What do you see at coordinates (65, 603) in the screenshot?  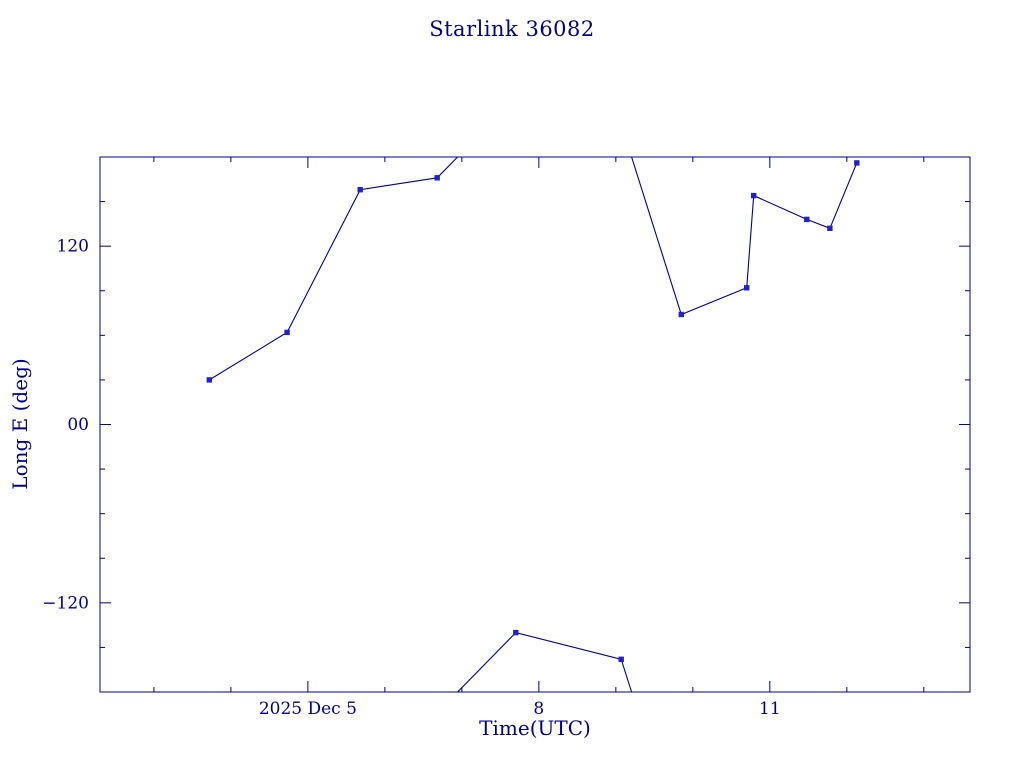 I see `y-tick-label: −120` at bounding box center [65, 603].